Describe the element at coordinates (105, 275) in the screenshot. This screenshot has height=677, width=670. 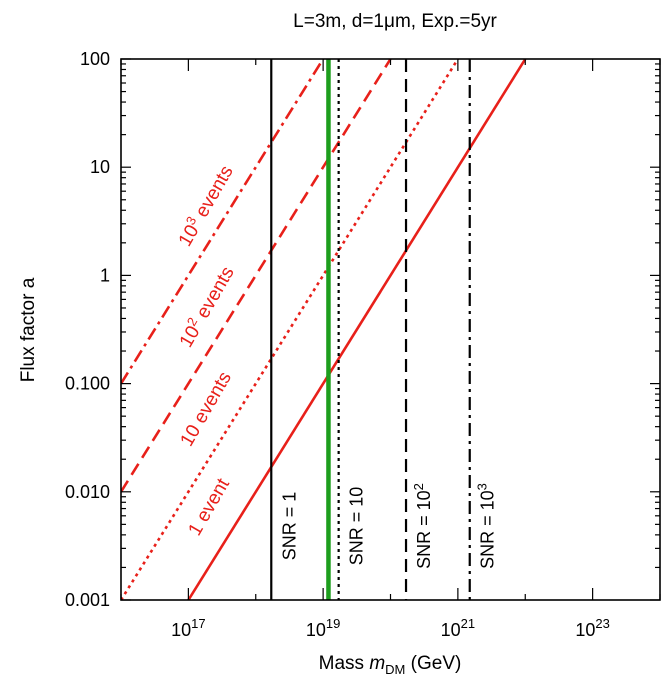
I see `y-tick-label: 1` at that location.